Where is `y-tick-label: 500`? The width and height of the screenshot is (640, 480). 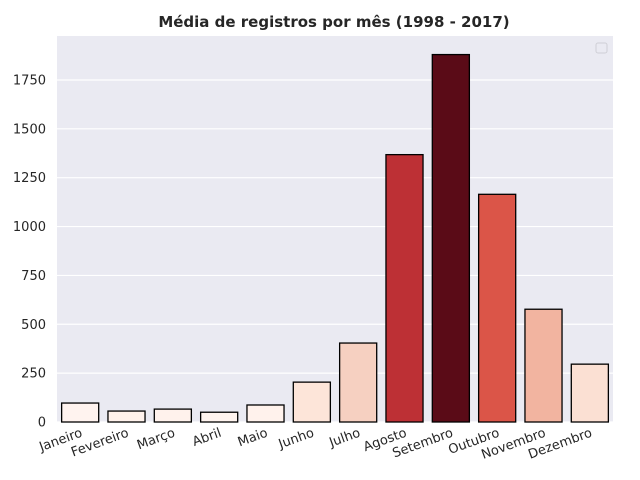
y-tick-label: 500 is located at coordinates (33, 325).